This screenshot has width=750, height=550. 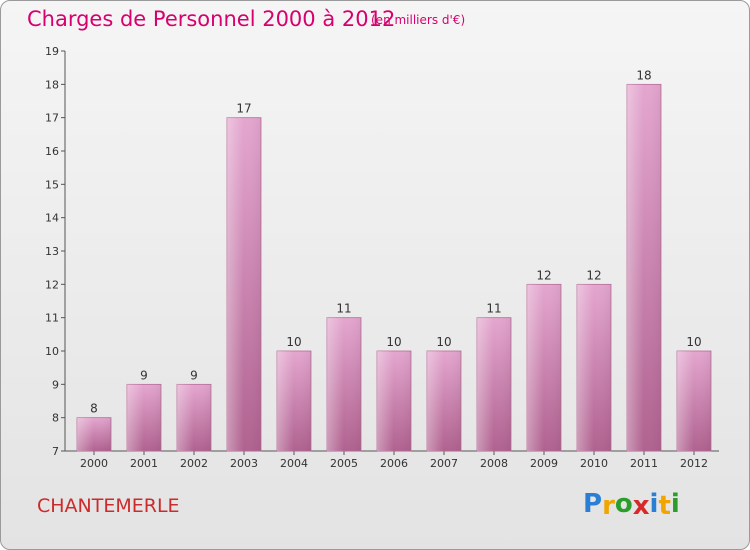 I want to click on data-label: 17, so click(x=243, y=109).